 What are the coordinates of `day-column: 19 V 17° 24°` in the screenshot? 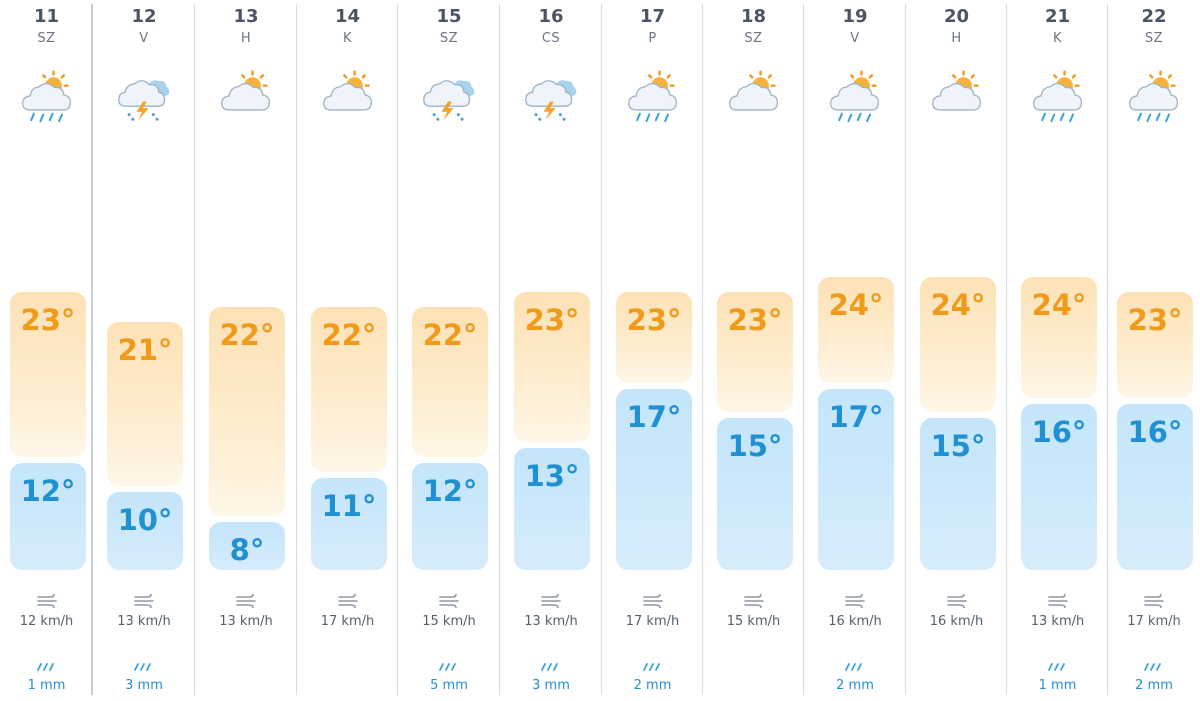 It's located at (855, 350).